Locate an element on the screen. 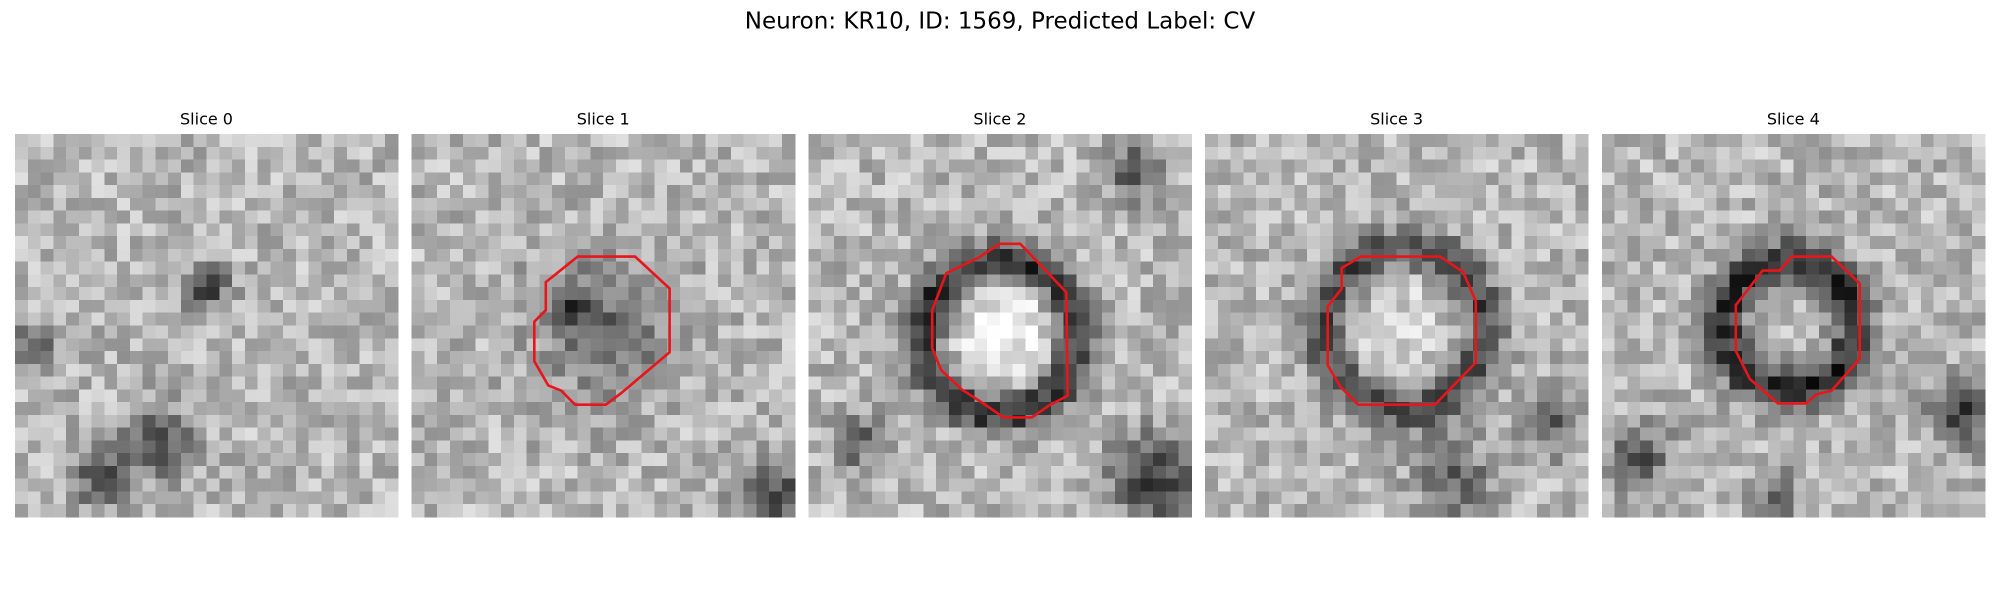  segmentation-contour is located at coordinates (1402, 331).